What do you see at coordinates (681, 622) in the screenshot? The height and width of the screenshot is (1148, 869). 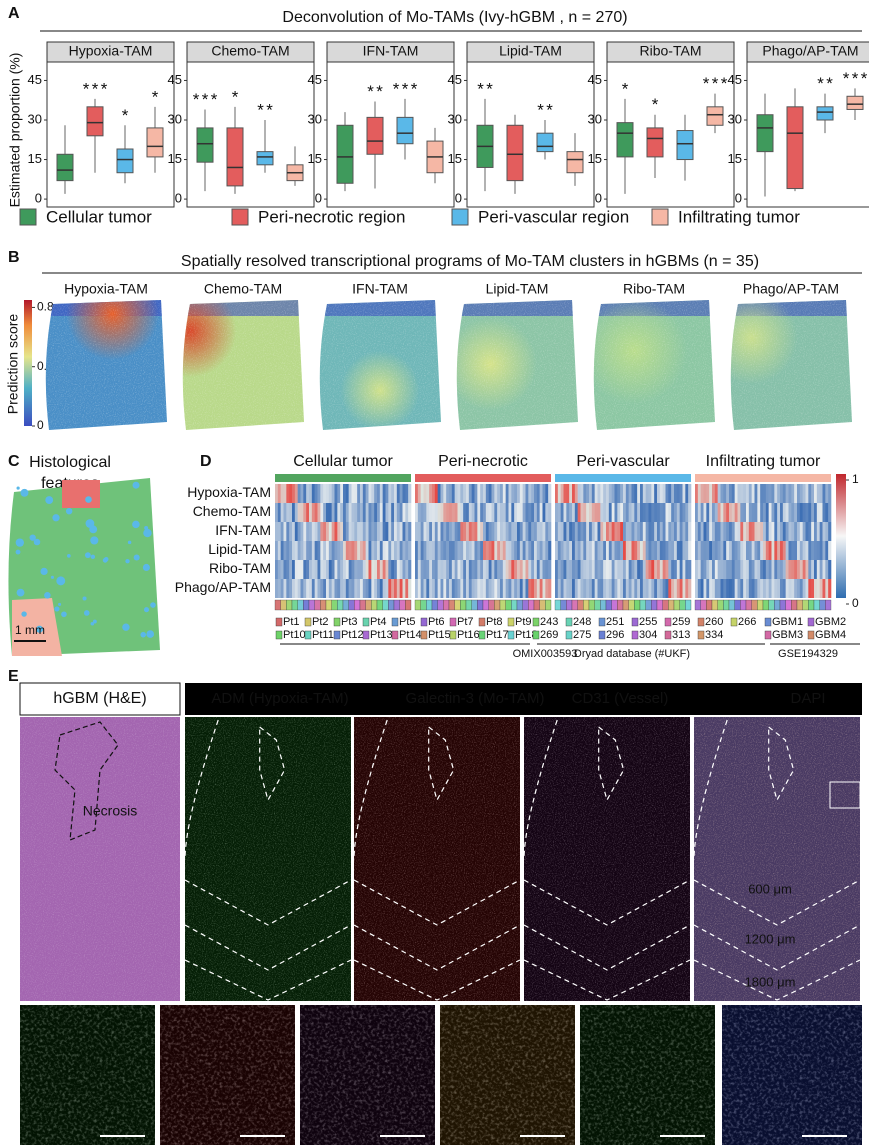 I see `sample-label: 259` at bounding box center [681, 622].